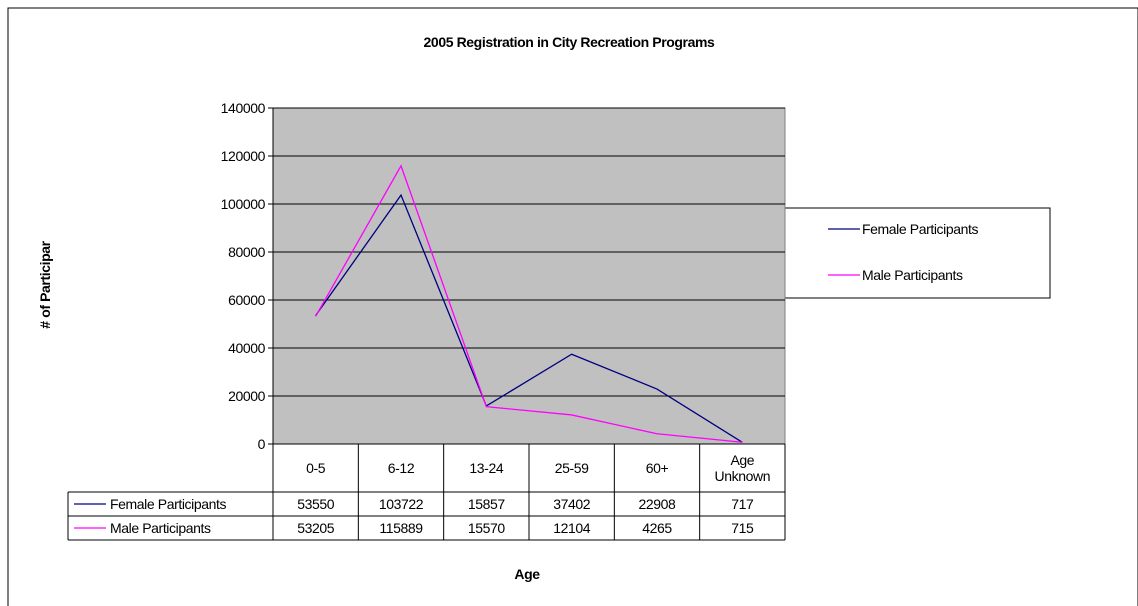  I want to click on x-tick-label: 13-24, so click(486, 468).